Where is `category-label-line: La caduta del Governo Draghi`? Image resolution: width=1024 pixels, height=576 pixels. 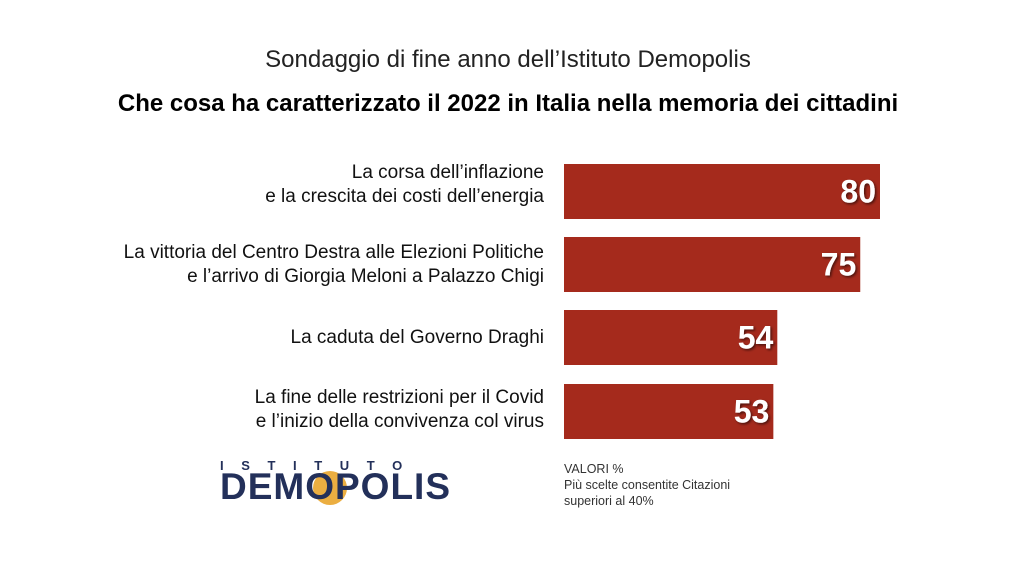 category-label-line: La caduta del Governo Draghi is located at coordinates (417, 337).